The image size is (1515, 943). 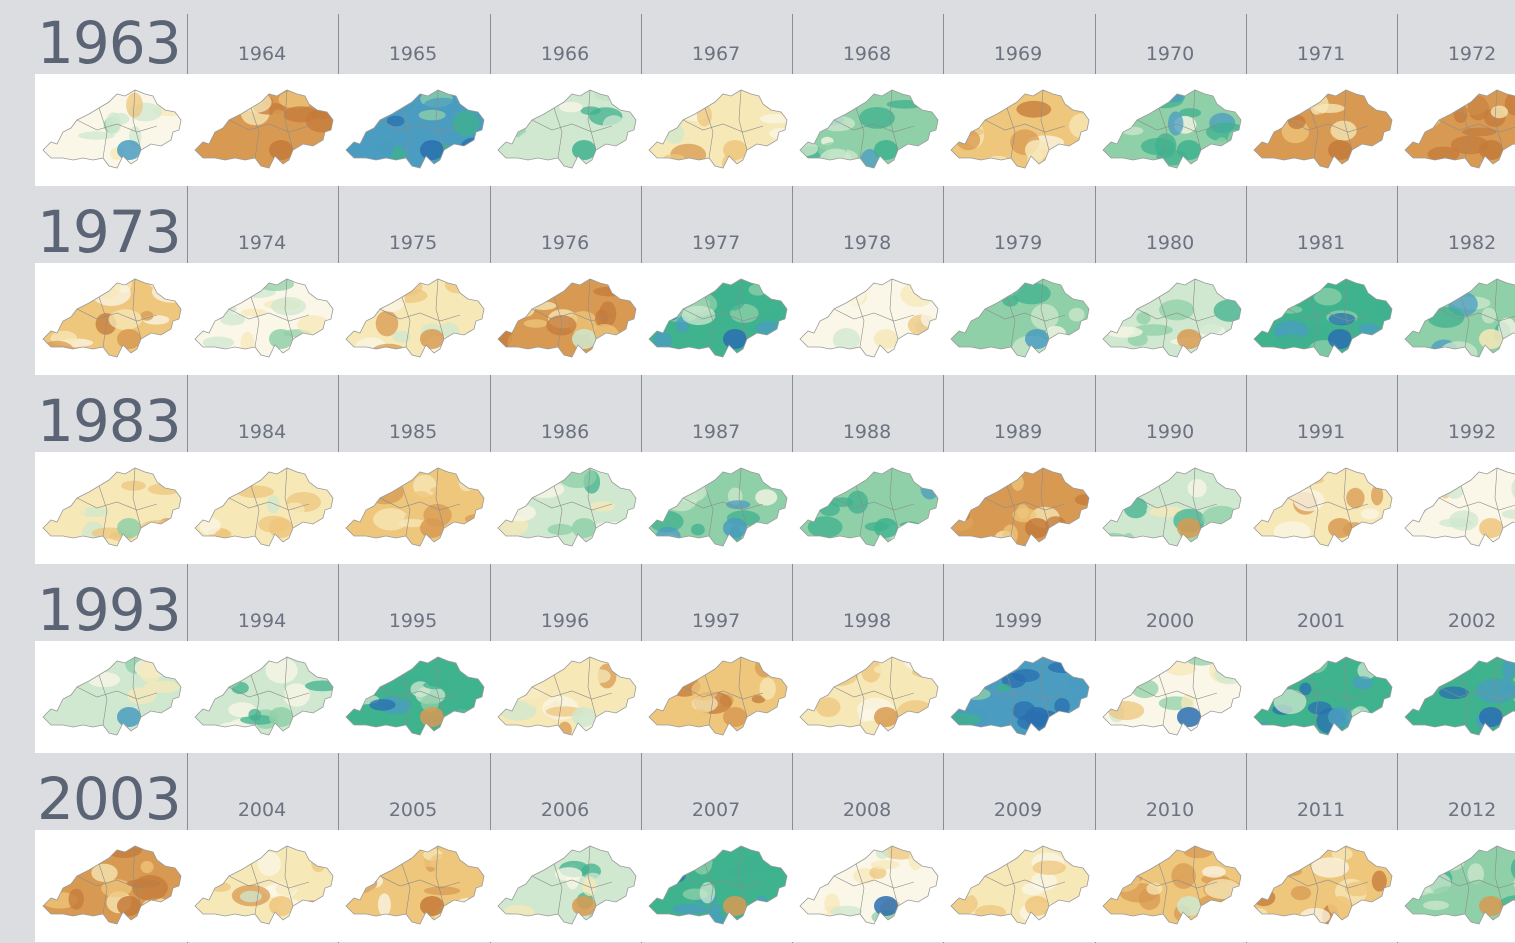 I want to click on year-label: 2011, so click(x=1321, y=810).